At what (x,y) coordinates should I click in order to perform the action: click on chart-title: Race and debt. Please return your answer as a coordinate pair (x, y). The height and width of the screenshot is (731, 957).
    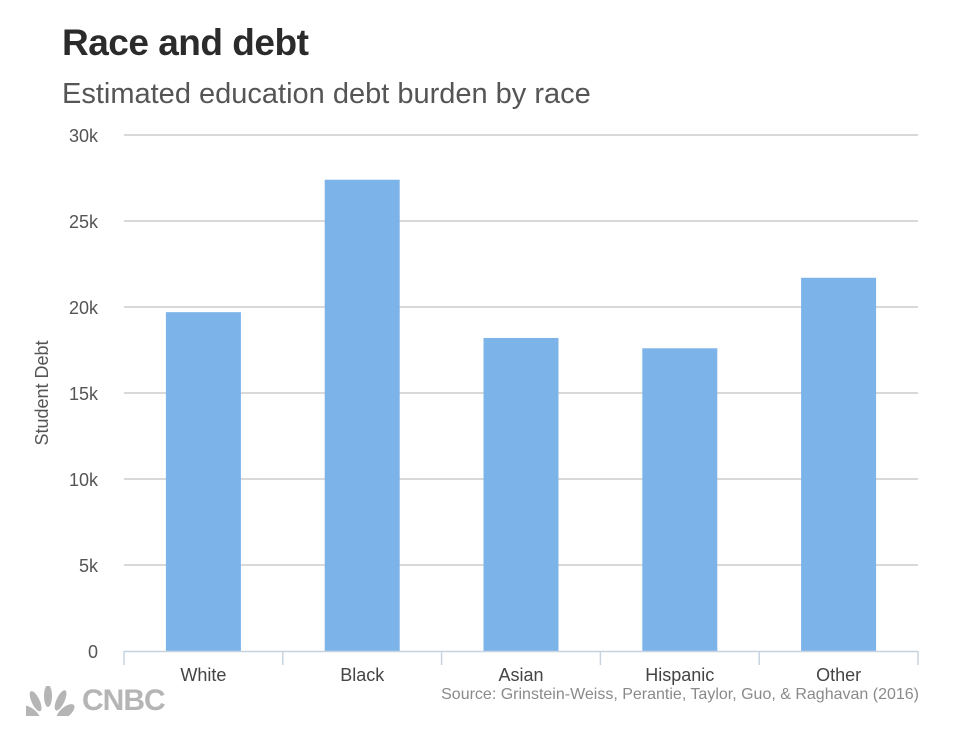
    Looking at the image, I should click on (185, 42).